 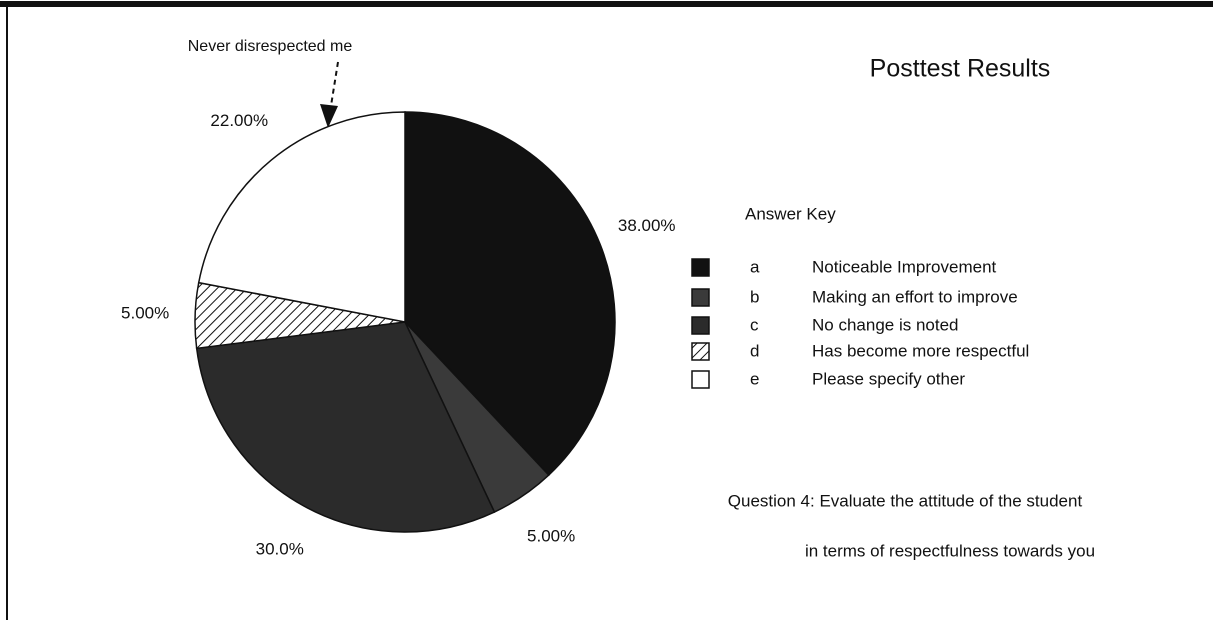 I want to click on legend-key: c, so click(x=754, y=324).